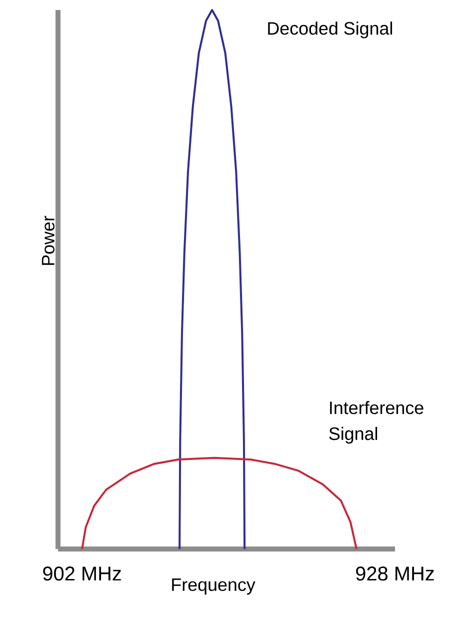  Describe the element at coordinates (330, 30) in the screenshot. I see `annotation: Decoded Signal` at that location.